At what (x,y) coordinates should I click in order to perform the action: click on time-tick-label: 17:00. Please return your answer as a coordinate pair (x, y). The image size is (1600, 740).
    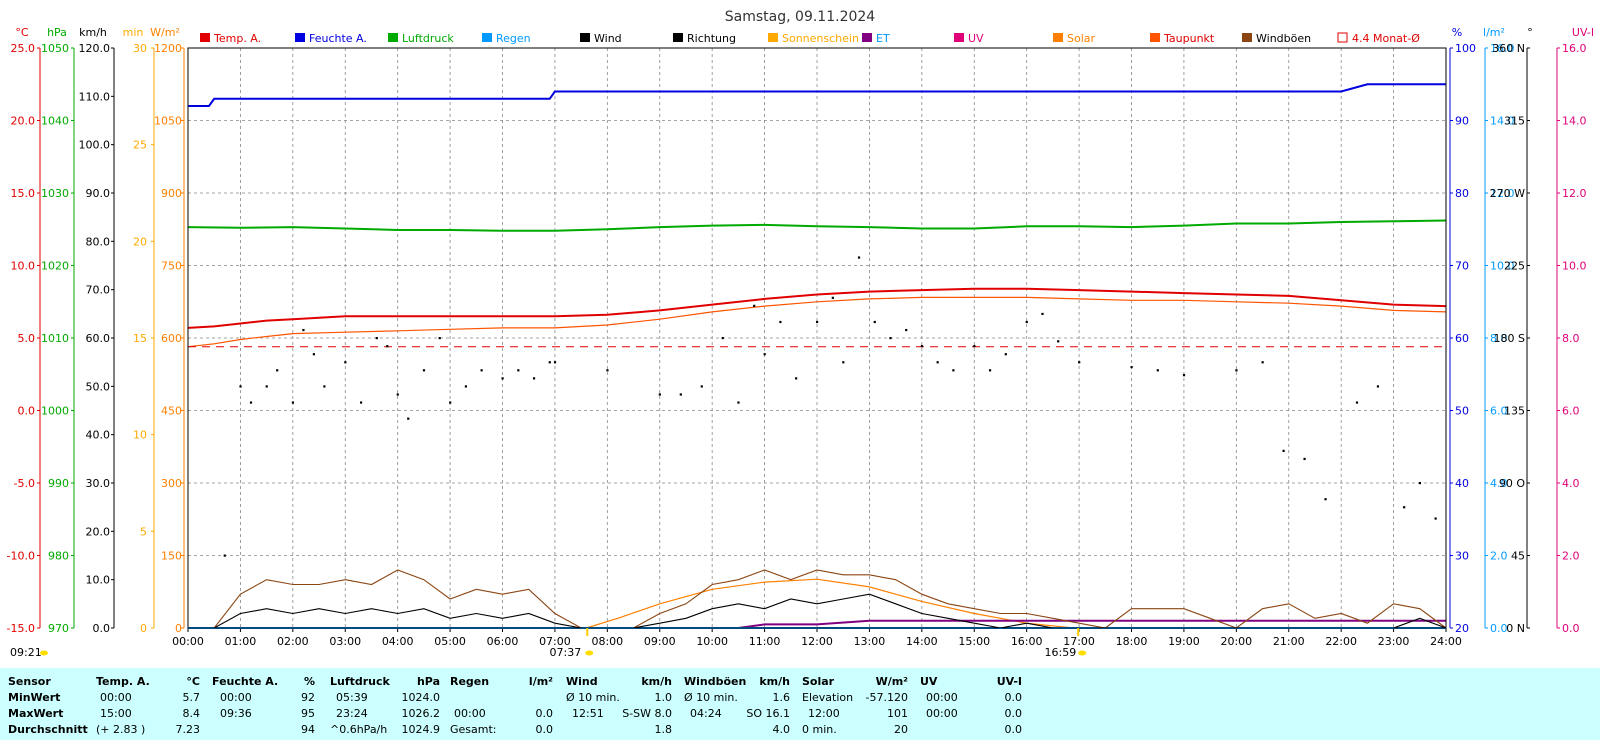
    Looking at the image, I should click on (1079, 641).